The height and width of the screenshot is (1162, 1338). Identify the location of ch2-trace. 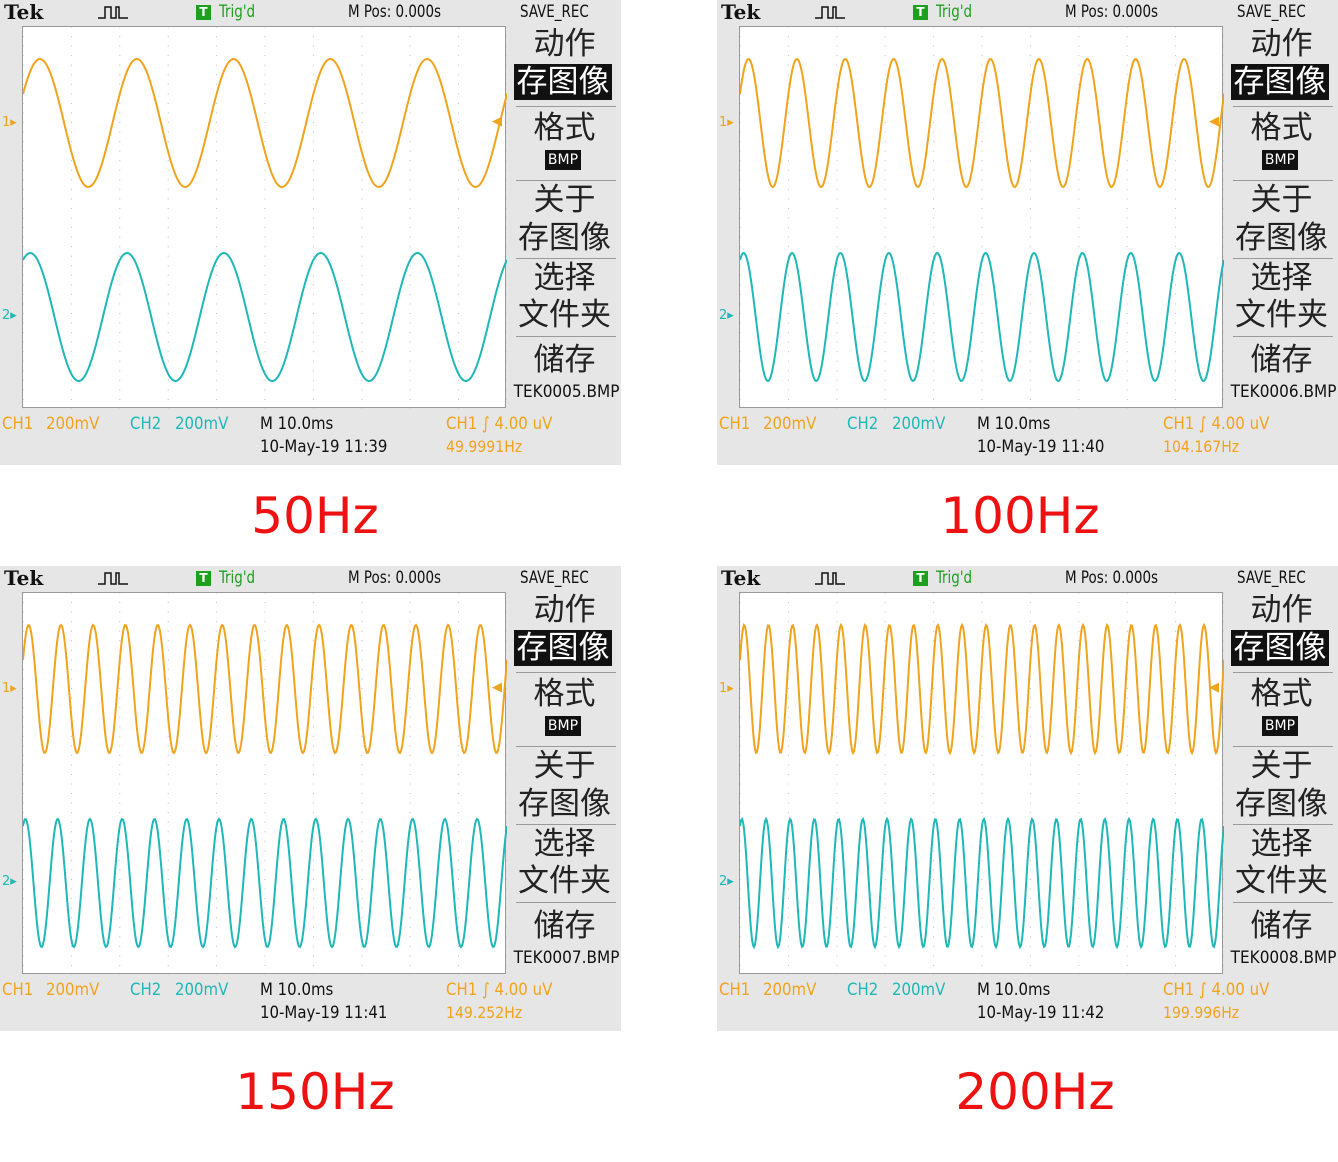
(982, 317).